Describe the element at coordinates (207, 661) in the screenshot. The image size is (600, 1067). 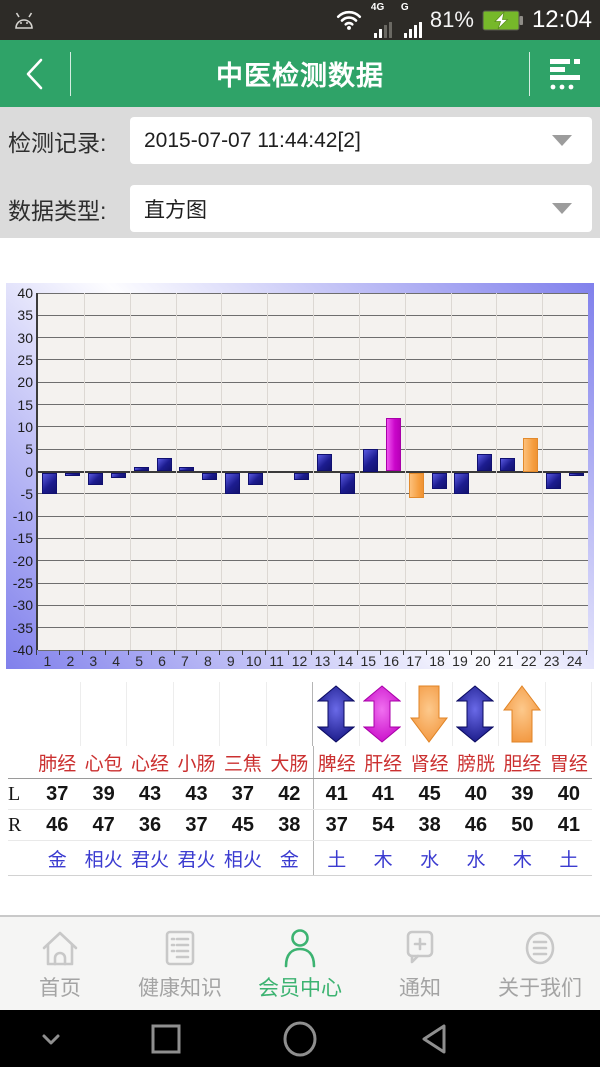
I see `x-axis-label: 8` at that location.